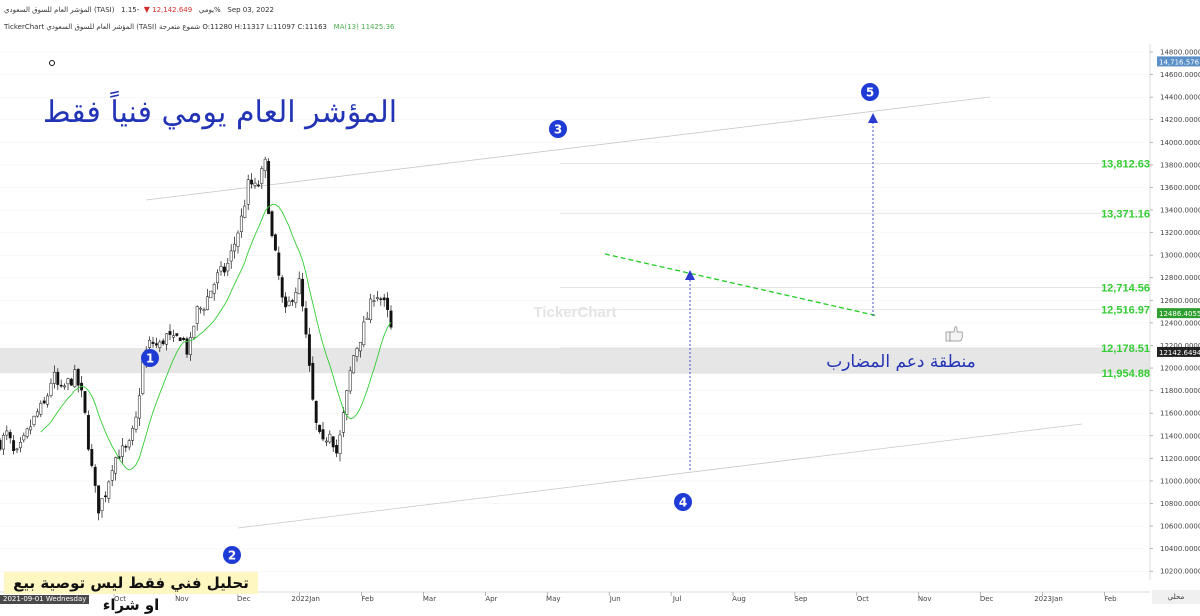 Image resolution: width=1200 pixels, height=616 pixels. Describe the element at coordinates (150, 359) in the screenshot. I see `wave-1-label: 1` at that location.